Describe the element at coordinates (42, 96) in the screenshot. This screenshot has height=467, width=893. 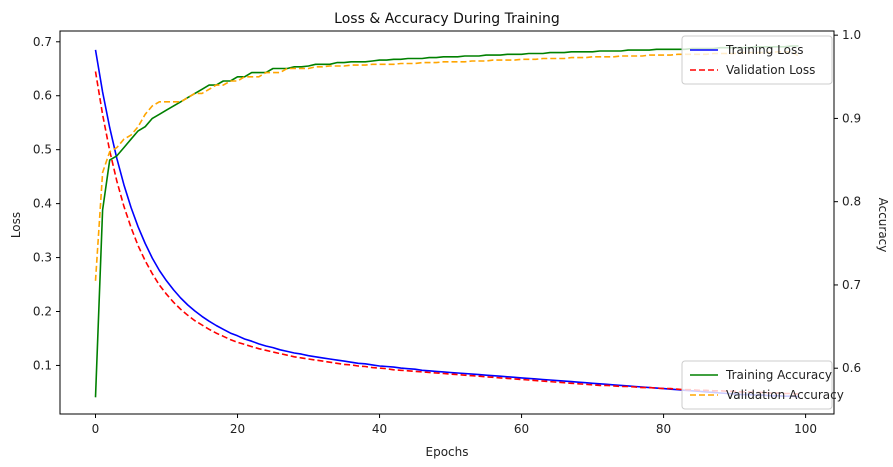
I see `y-left-tick-label: 0.6` at that location.